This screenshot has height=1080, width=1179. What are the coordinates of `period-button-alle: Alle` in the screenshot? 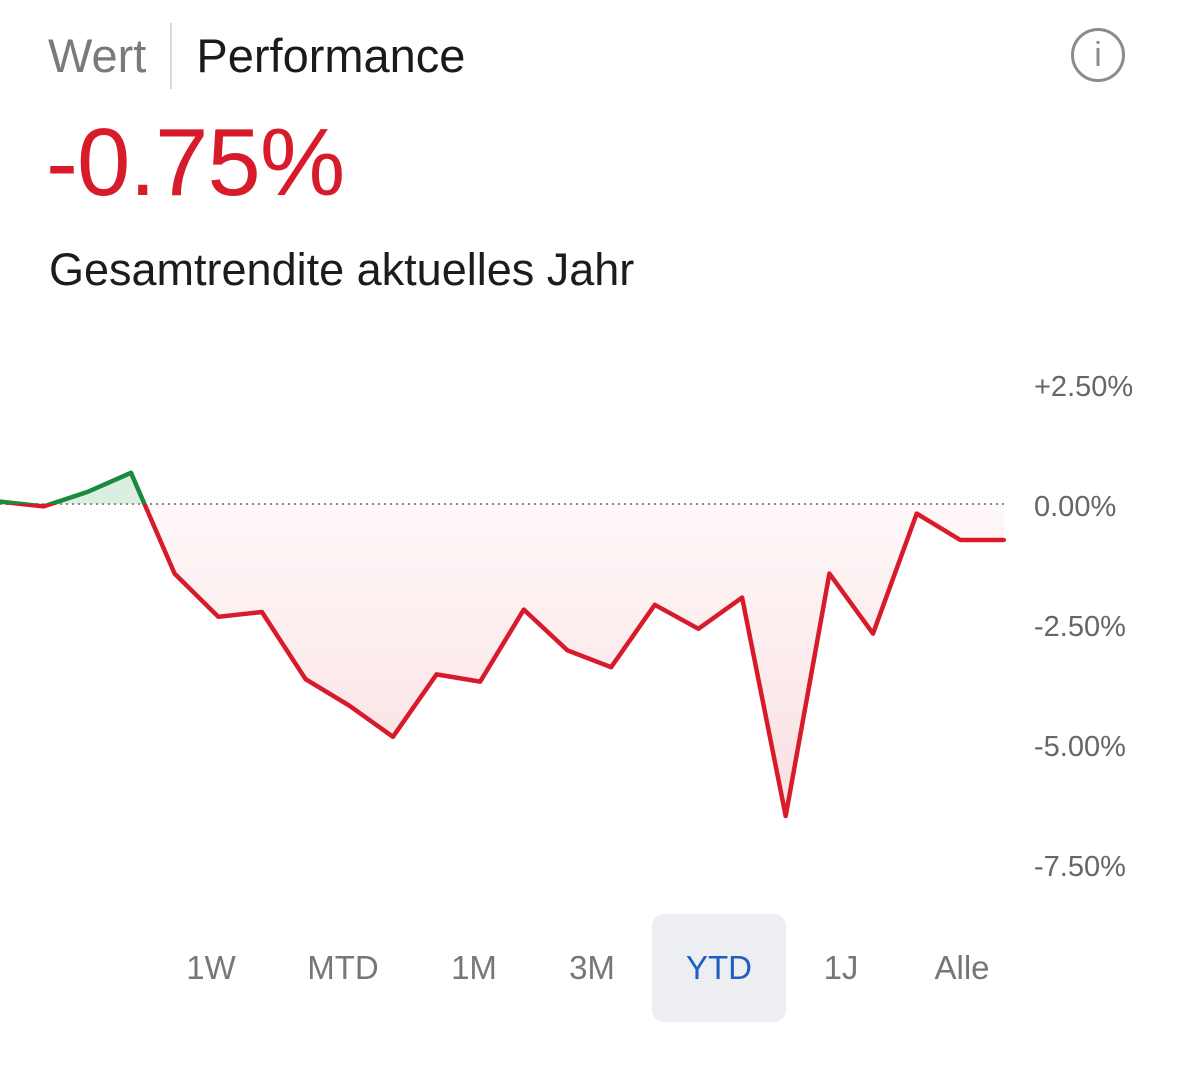 It's located at (962, 967).